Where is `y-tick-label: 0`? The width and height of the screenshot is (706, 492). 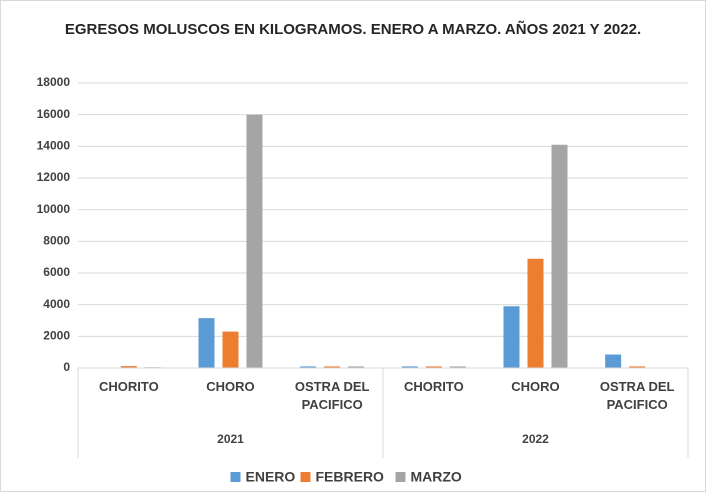 y-tick-label: 0 is located at coordinates (66, 367).